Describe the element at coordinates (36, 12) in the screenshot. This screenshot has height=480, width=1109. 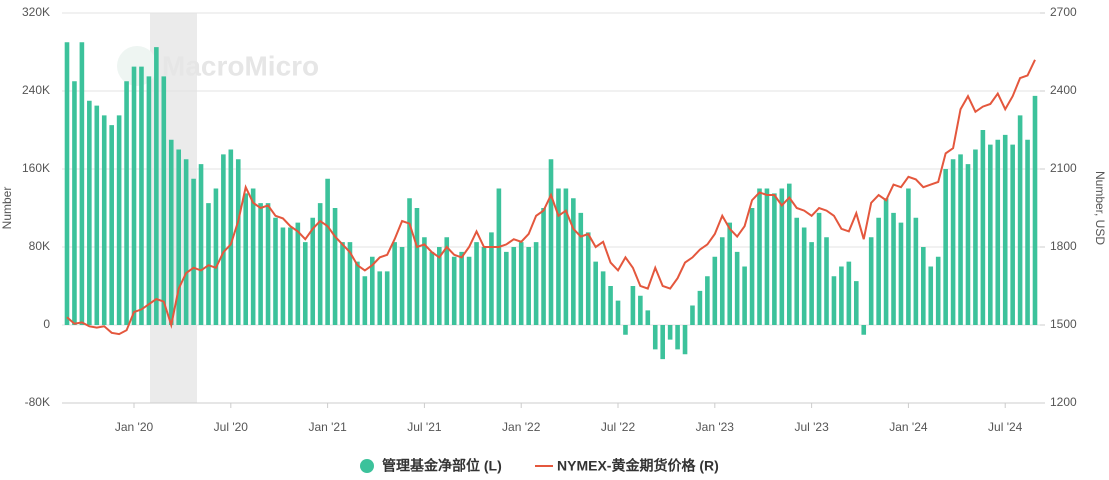
I see `y-tick-label: 320K` at that location.